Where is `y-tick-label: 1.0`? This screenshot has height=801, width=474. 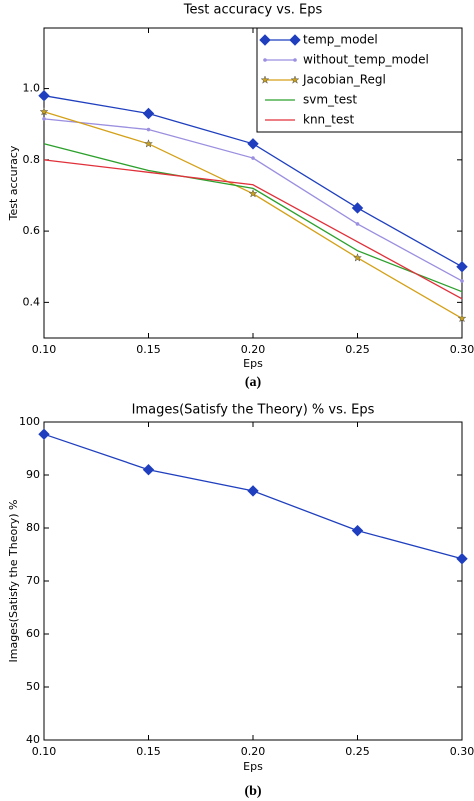
y-tick-label: 1.0 is located at coordinates (32, 88).